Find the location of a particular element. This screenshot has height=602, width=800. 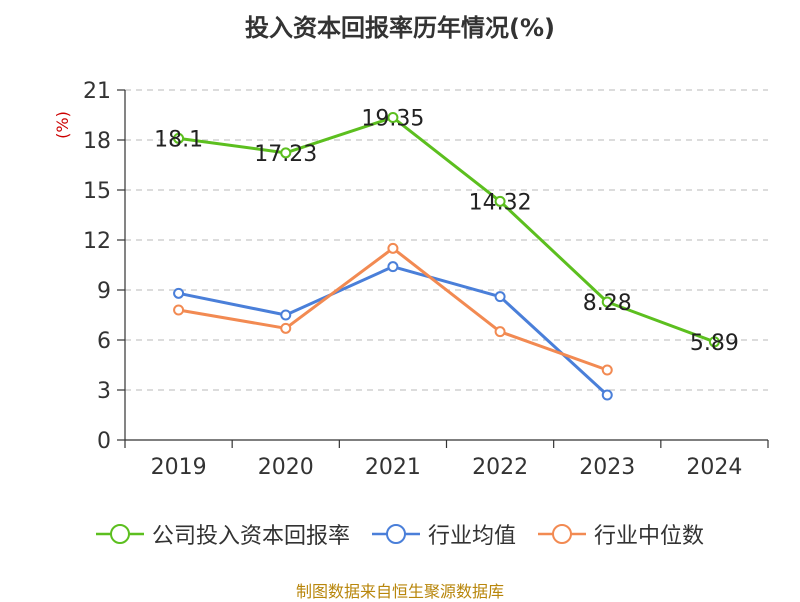

y-tick-label: 15 is located at coordinates (97, 191).